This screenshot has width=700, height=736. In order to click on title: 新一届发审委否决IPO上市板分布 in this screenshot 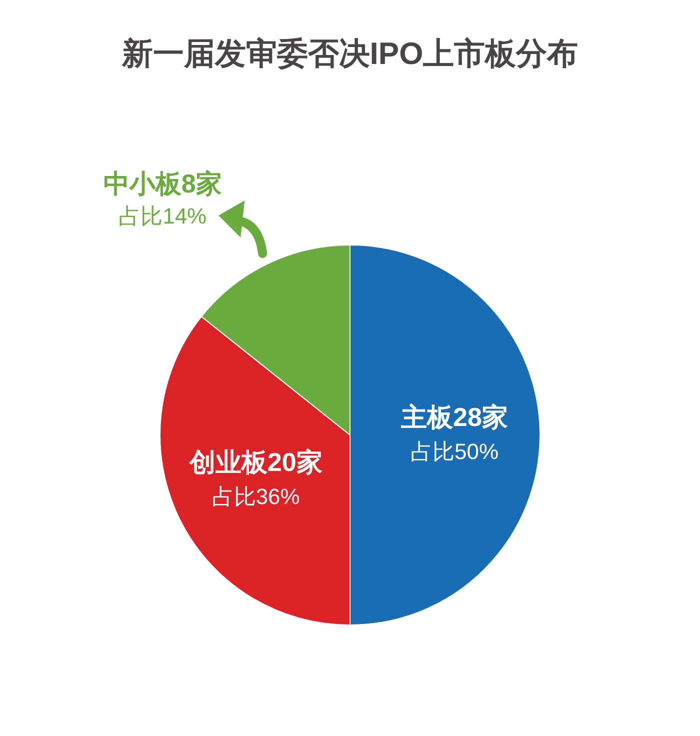, I will do `click(350, 54)`.